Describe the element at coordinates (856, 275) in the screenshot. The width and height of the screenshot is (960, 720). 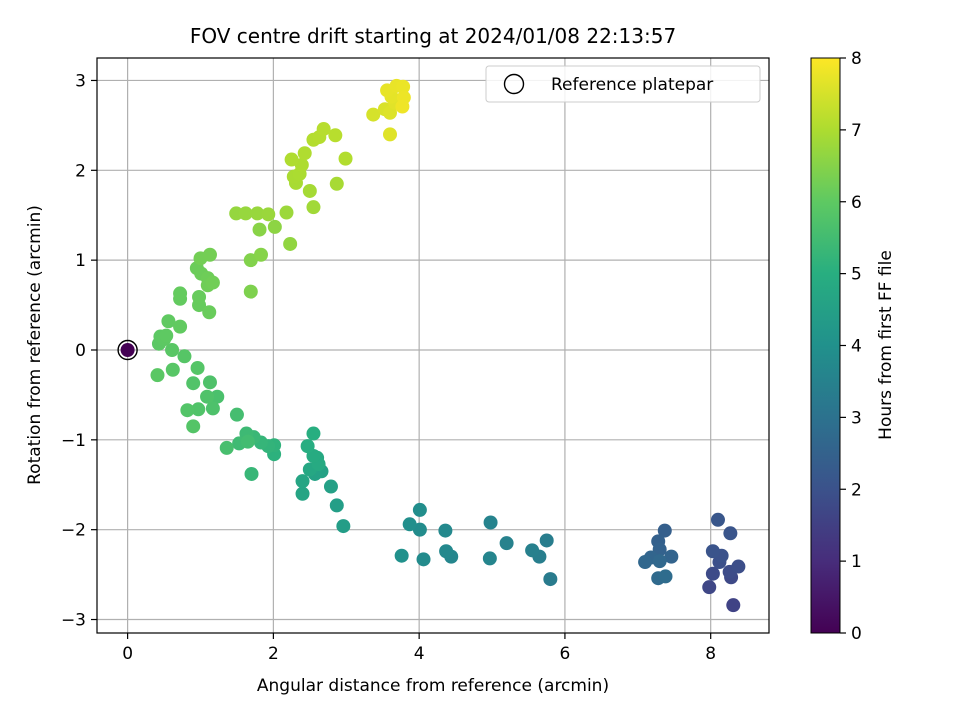
I see `colorbar-tick-label: 5` at that location.